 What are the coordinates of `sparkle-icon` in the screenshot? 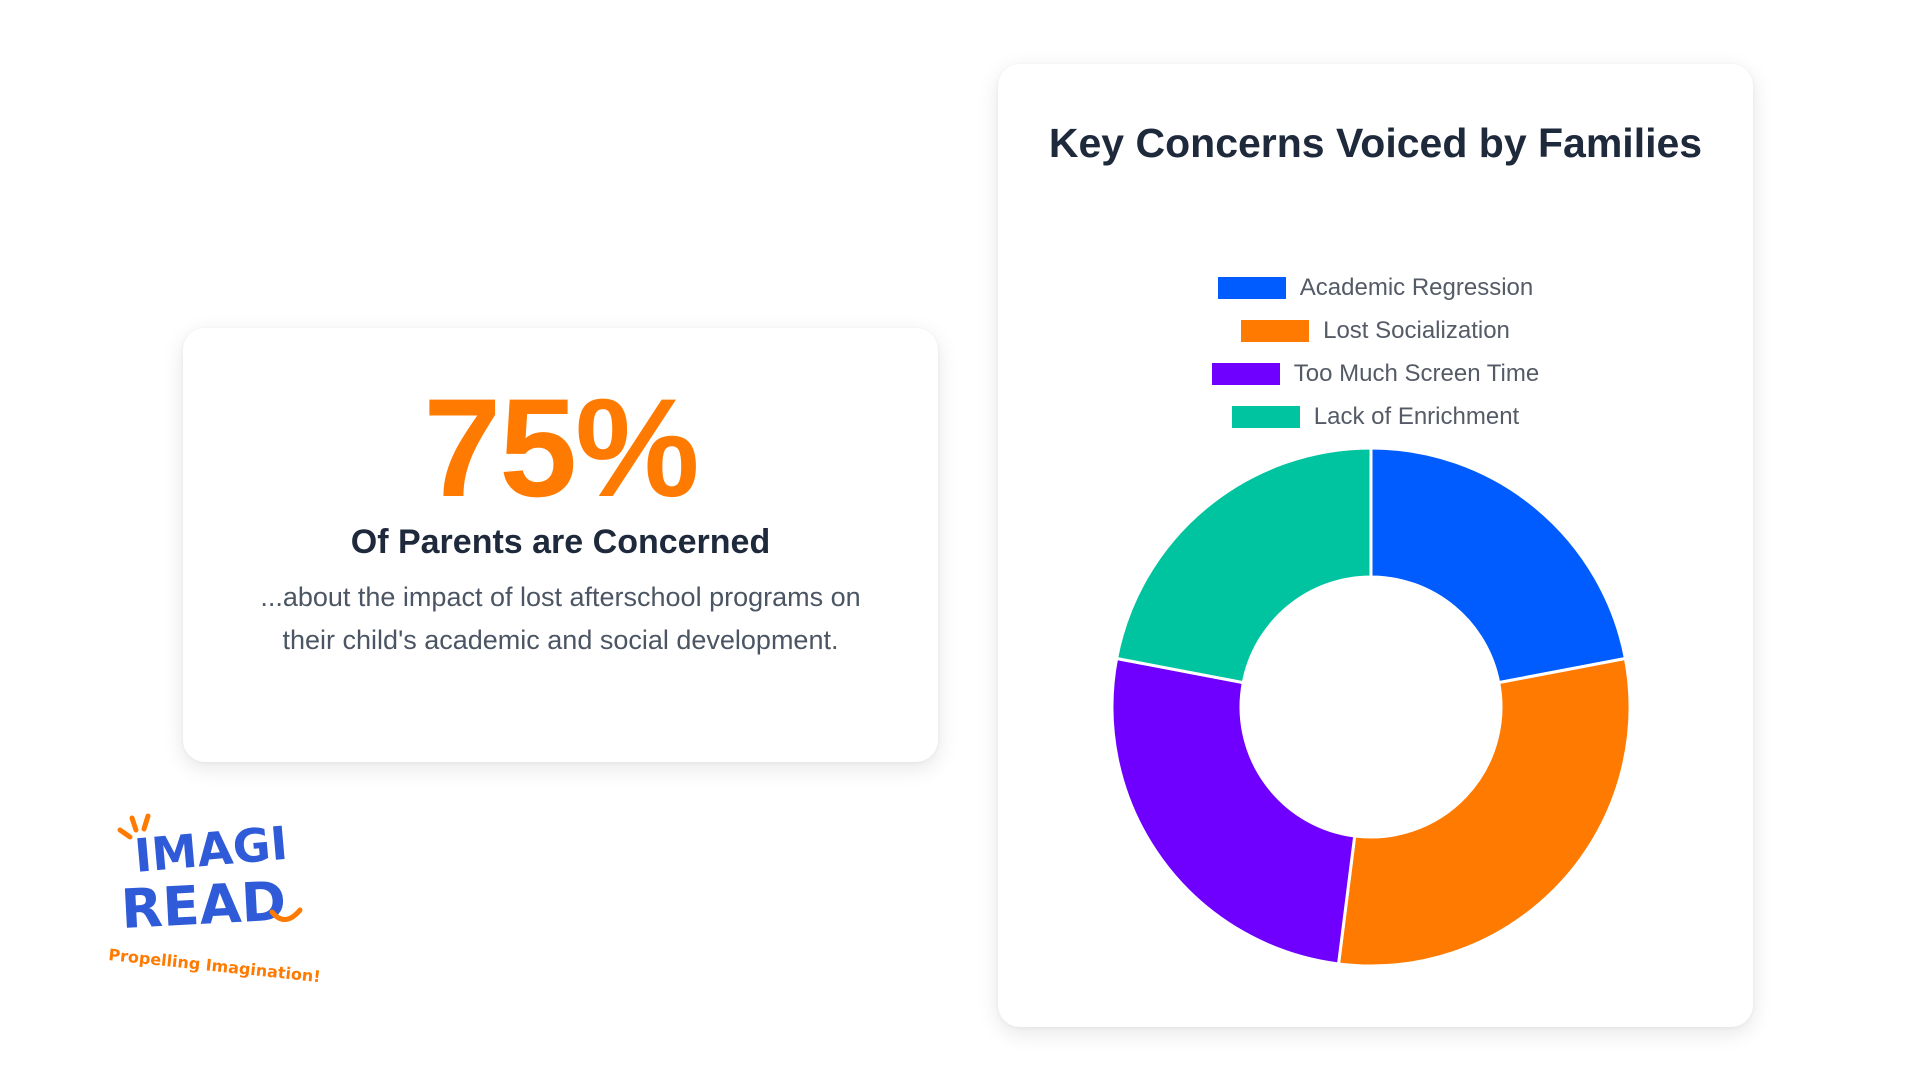 It's located at (134, 826).